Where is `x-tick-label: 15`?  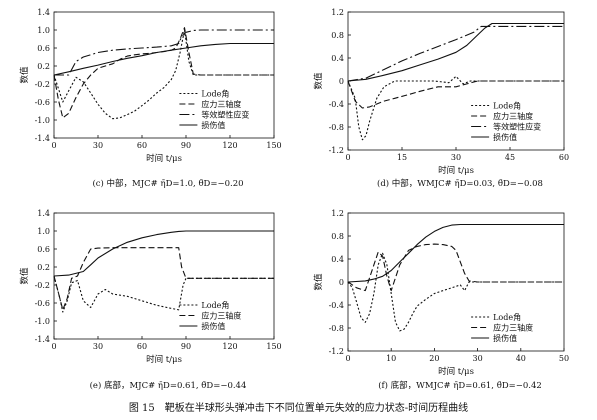
x-tick-label: 15 is located at coordinates (402, 157).